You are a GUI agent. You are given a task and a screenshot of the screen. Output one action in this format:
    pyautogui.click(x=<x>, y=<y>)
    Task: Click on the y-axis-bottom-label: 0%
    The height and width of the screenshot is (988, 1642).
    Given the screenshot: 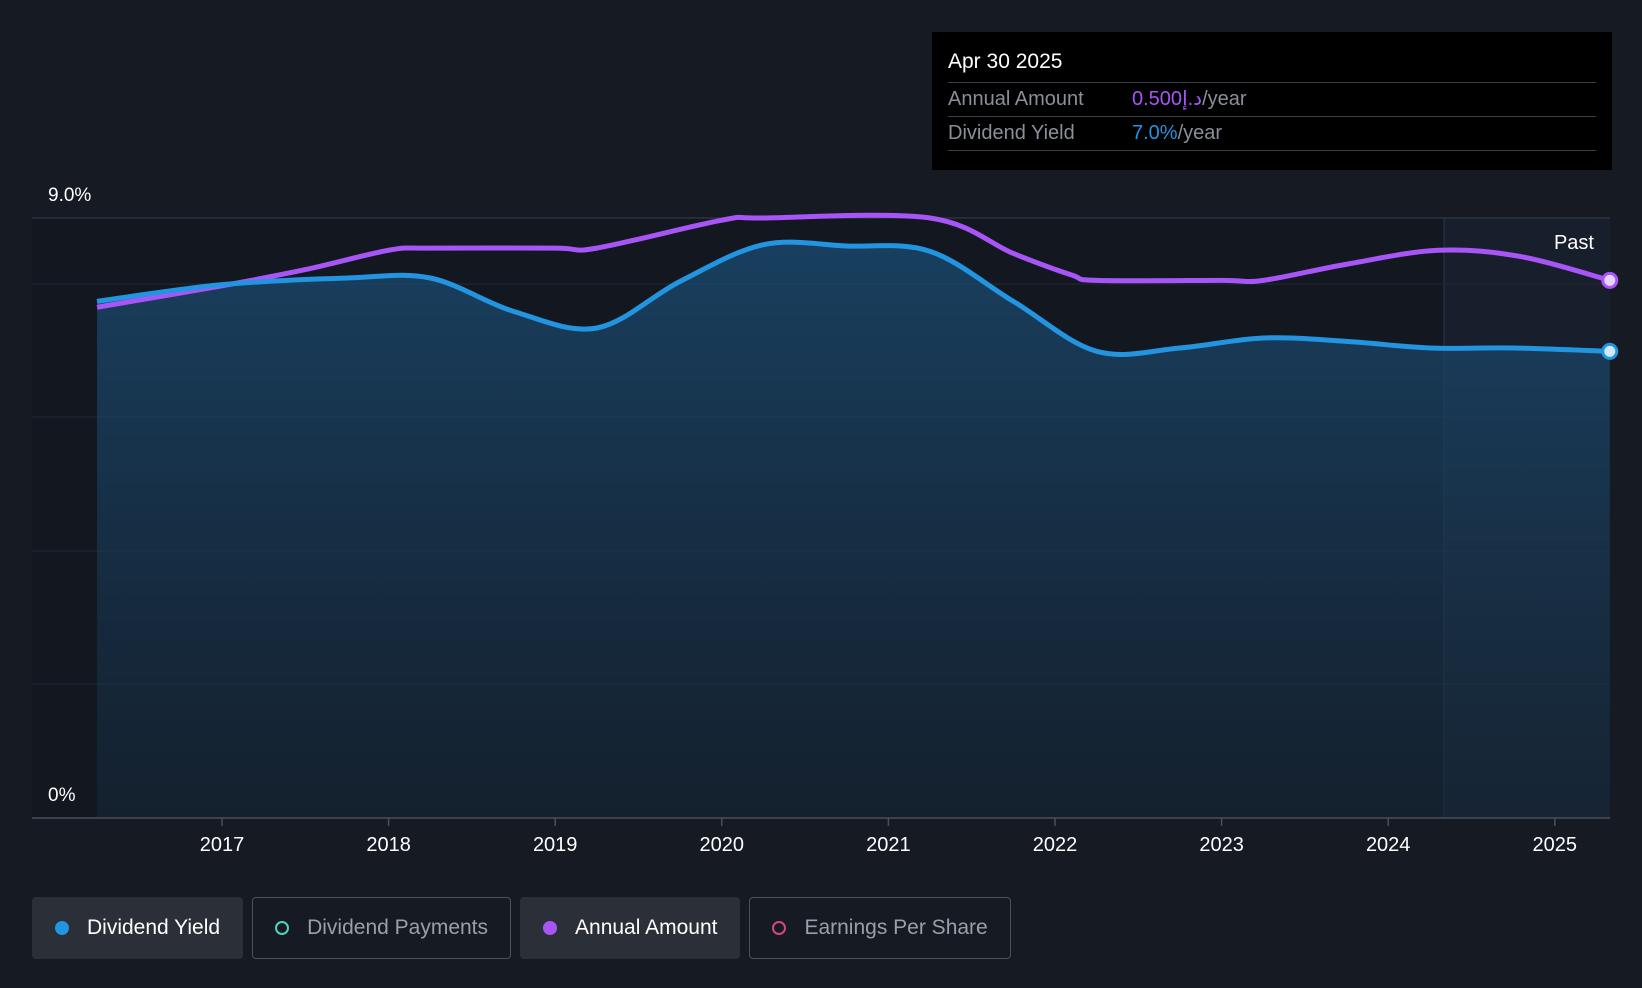 What is the action you would take?
    pyautogui.click(x=62, y=795)
    